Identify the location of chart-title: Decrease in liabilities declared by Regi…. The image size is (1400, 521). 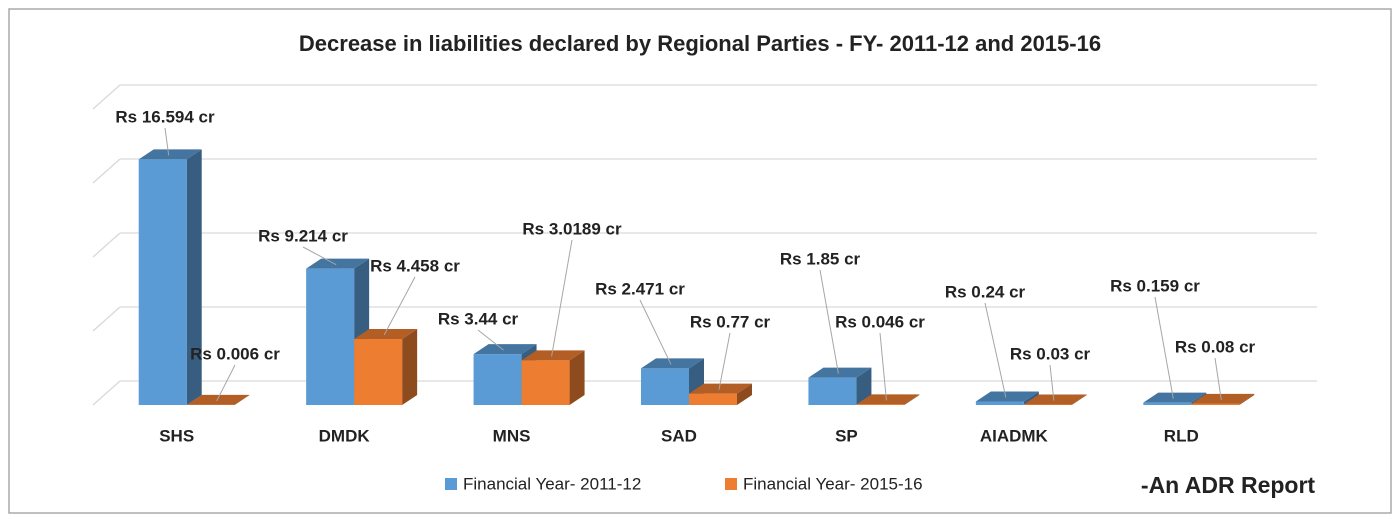
(700, 43).